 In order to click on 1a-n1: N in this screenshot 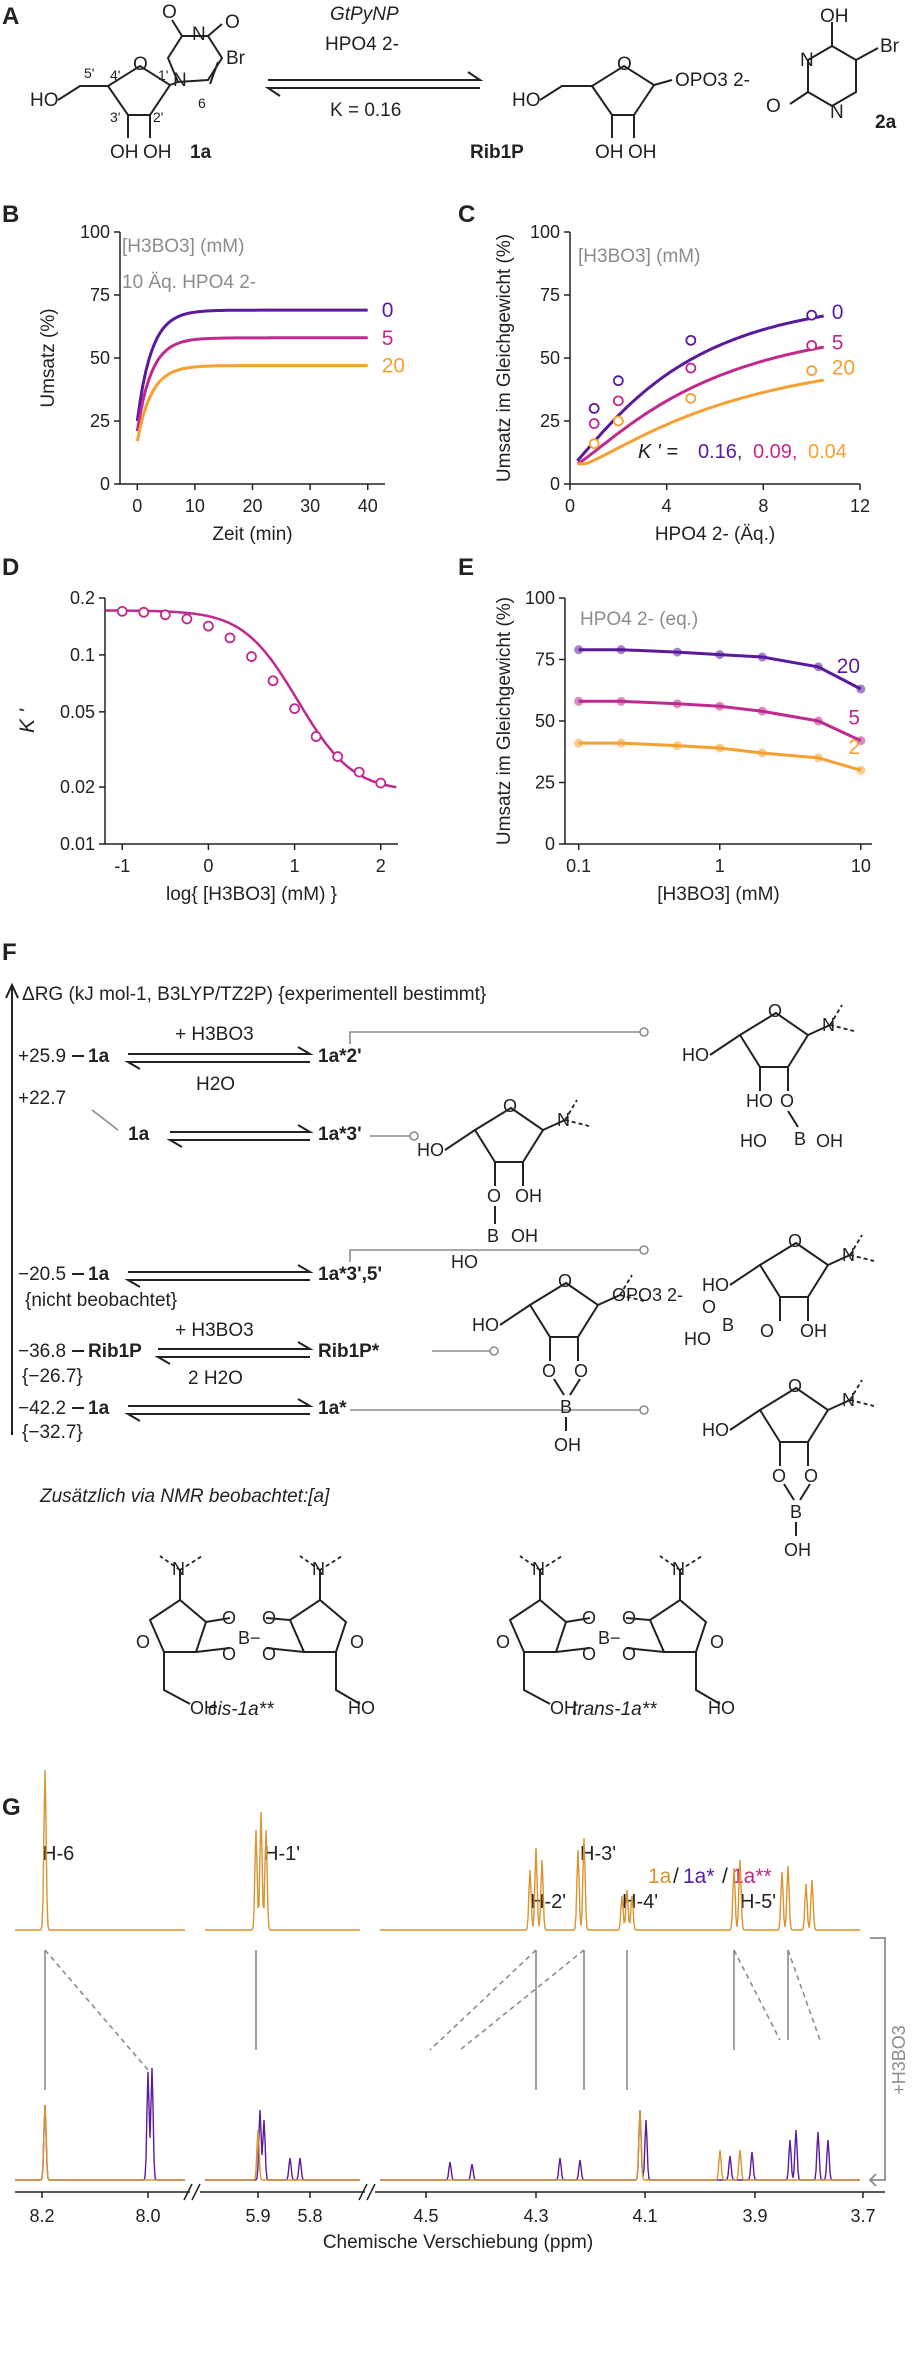, I will do `click(180, 80)`.